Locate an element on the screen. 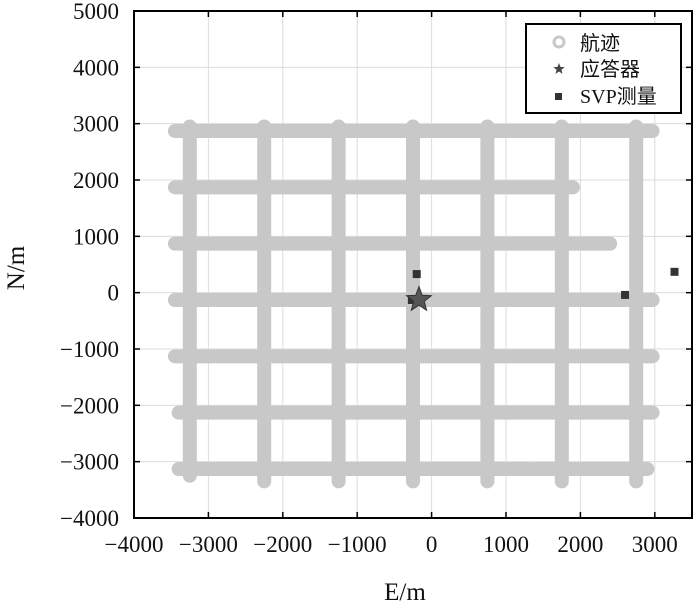  y-tick-label: −2000 is located at coordinates (89, 405).